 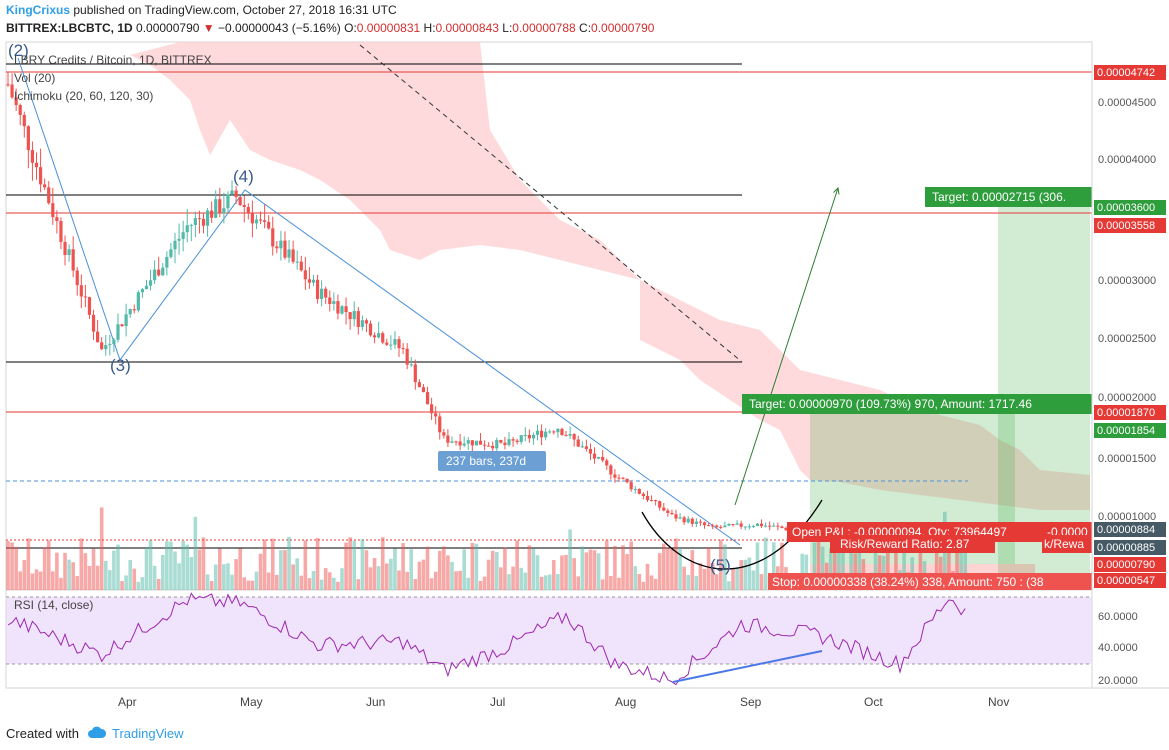 What do you see at coordinates (585, 28) in the screenshot?
I see `close-label: C:` at bounding box center [585, 28].